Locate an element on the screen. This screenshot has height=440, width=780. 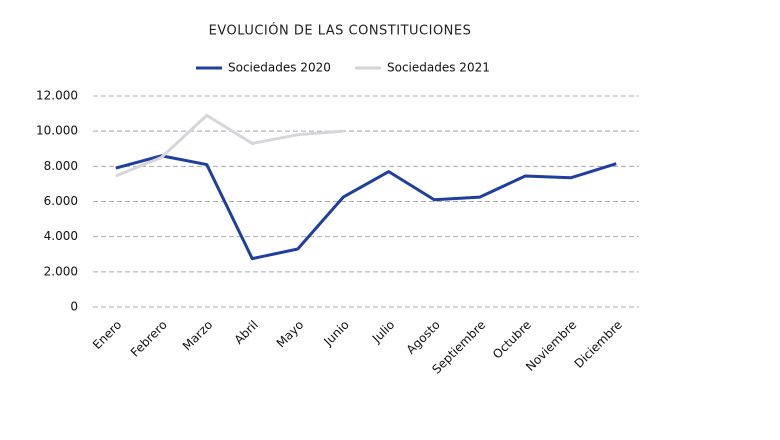
legend-label: Sociedades 2020 is located at coordinates (279, 68).